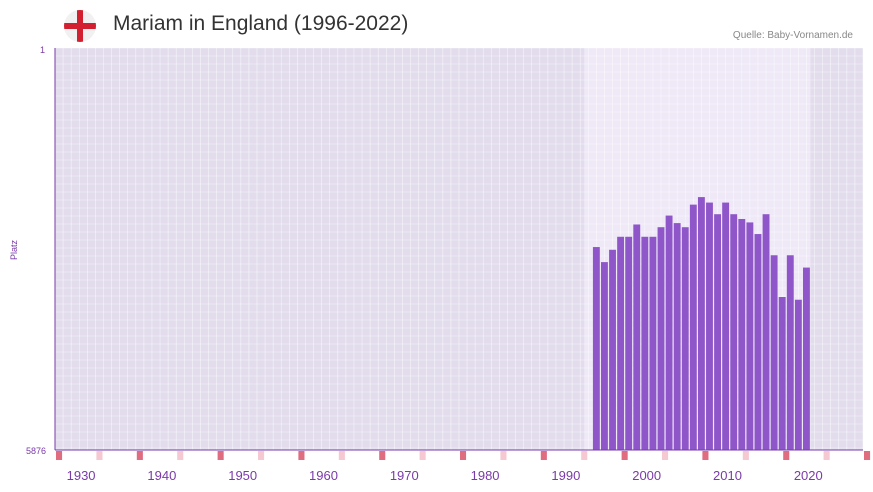 Image resolution: width=873 pixels, height=492 pixels. What do you see at coordinates (808, 475) in the screenshot?
I see `x-tick-label-2020: 2020` at bounding box center [808, 475].